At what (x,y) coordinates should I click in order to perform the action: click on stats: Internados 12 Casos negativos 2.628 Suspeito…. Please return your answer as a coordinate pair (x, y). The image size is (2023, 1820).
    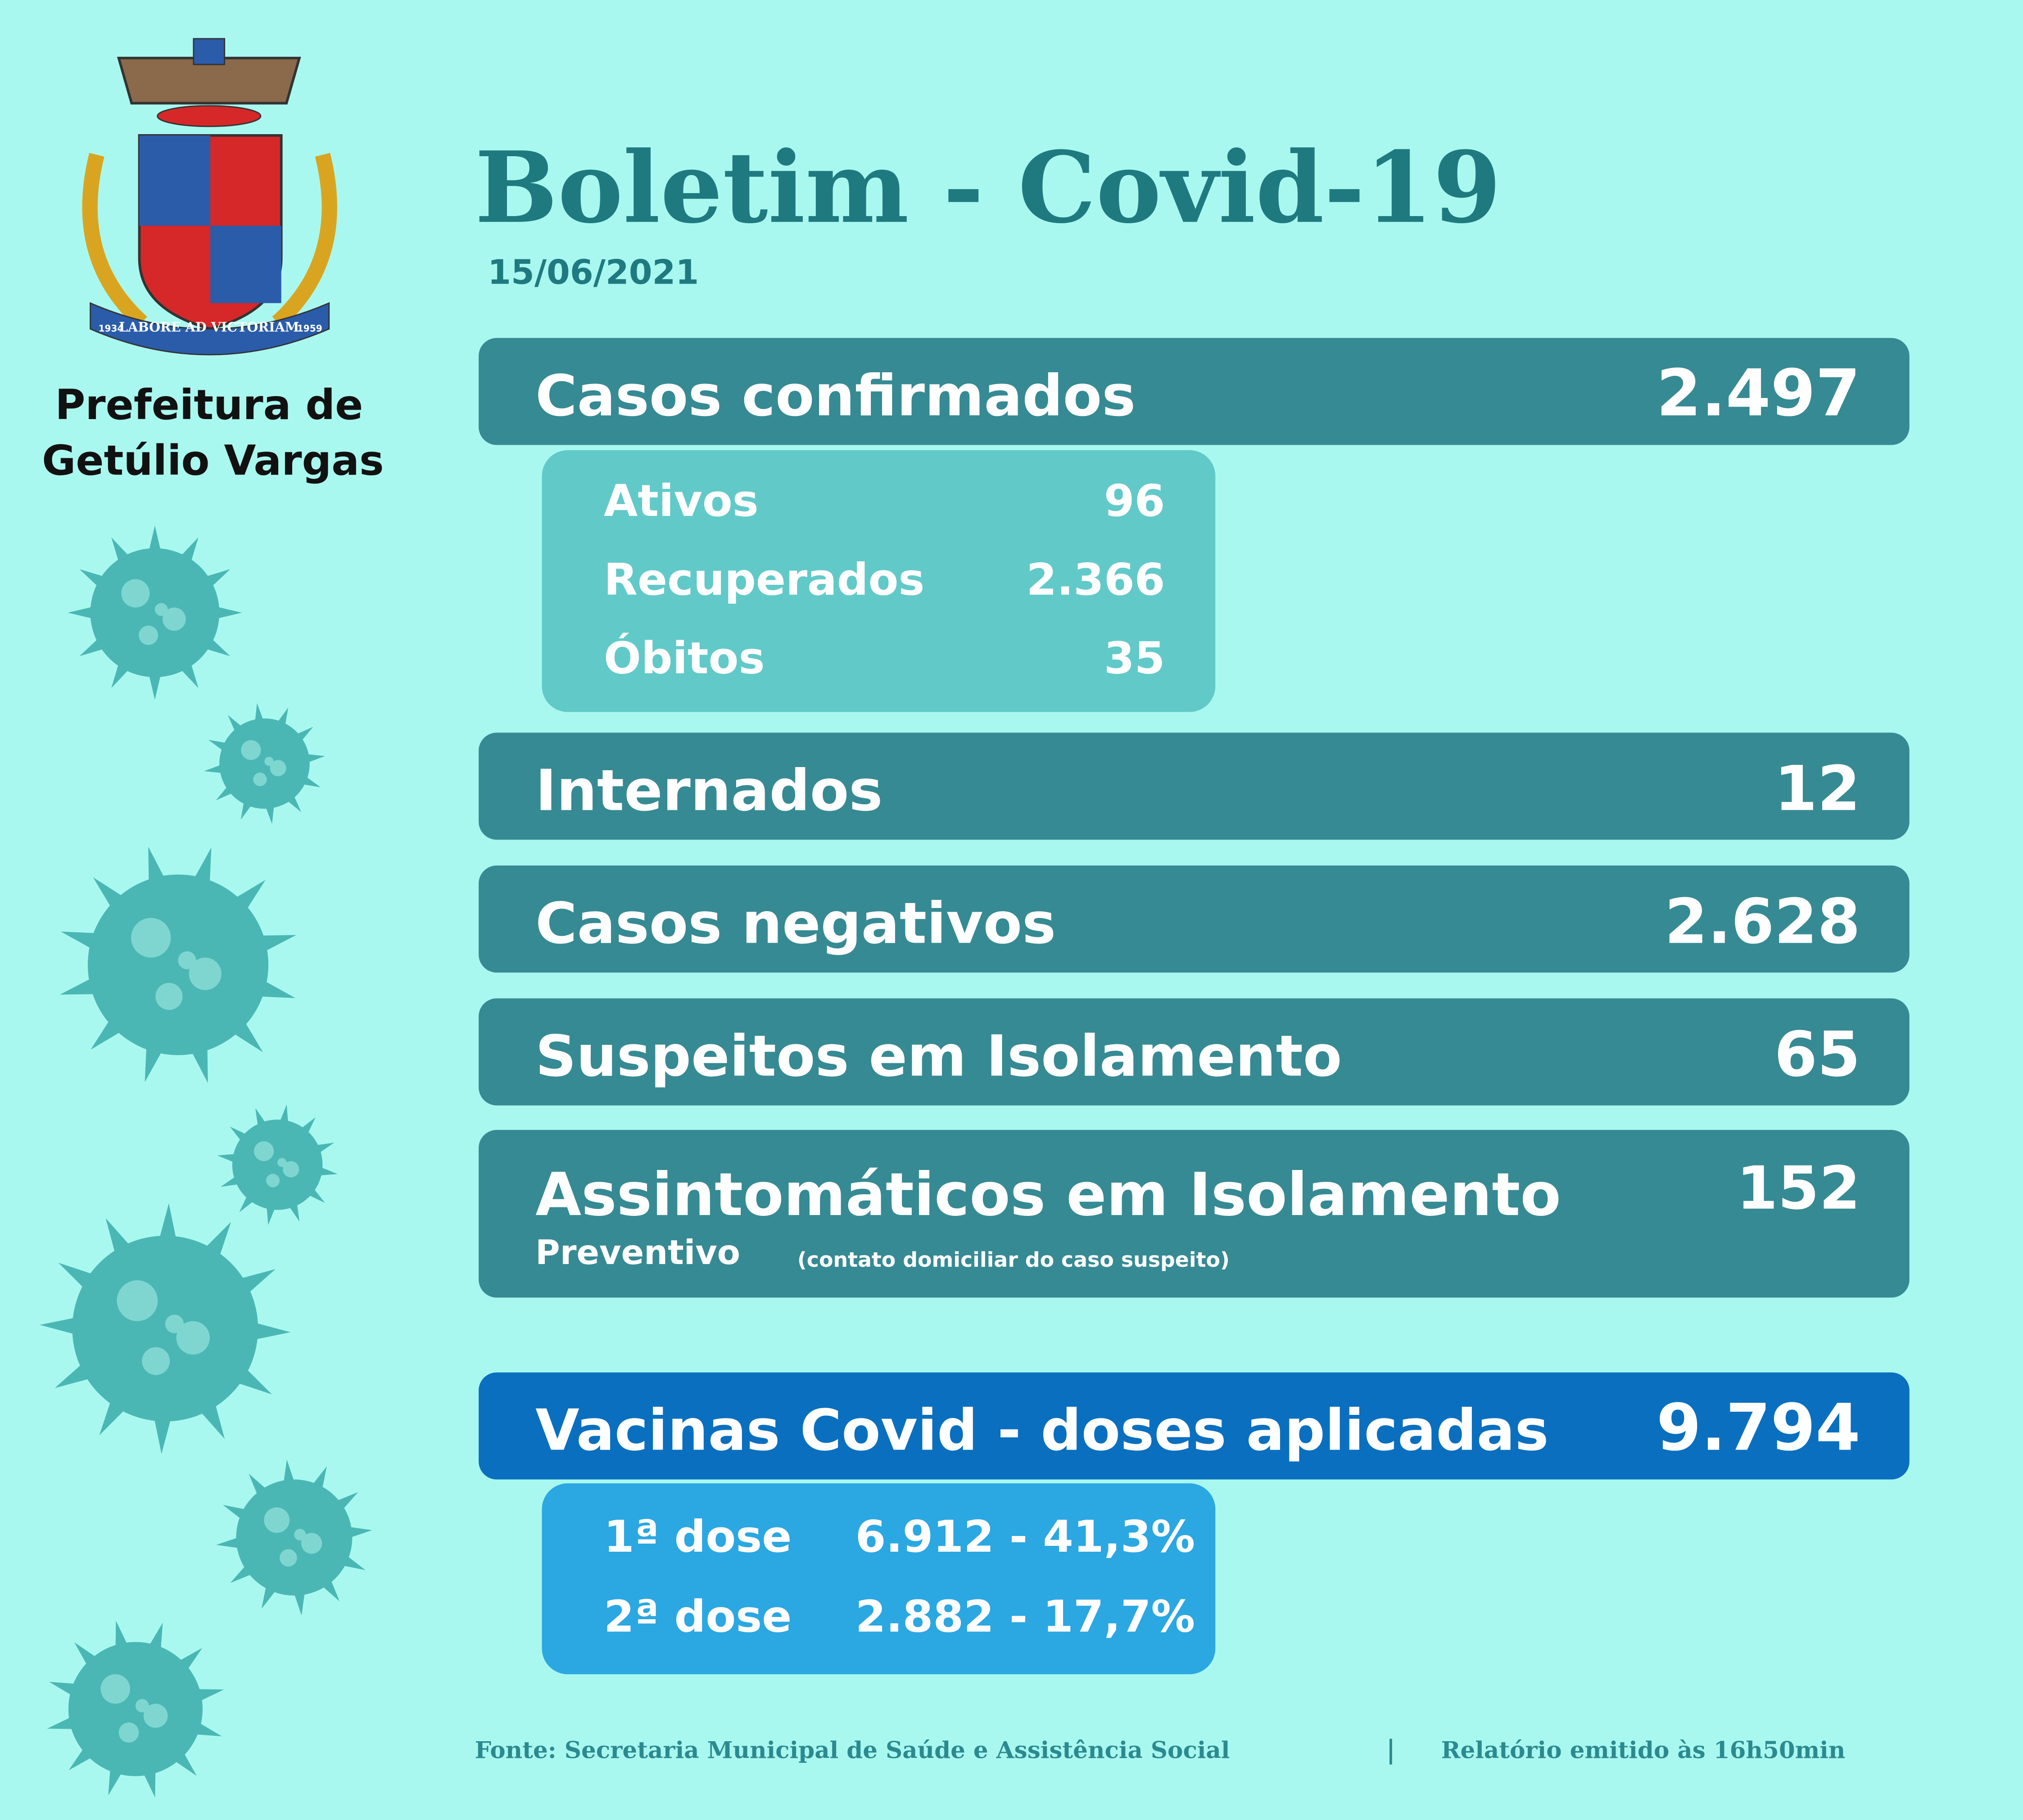
    Looking at the image, I should click on (1195, 919).